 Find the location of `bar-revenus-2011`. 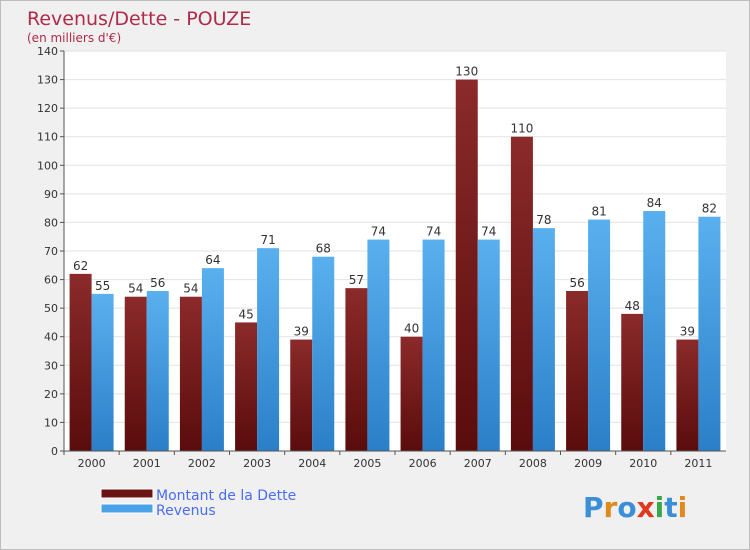

bar-revenus-2011 is located at coordinates (709, 333).